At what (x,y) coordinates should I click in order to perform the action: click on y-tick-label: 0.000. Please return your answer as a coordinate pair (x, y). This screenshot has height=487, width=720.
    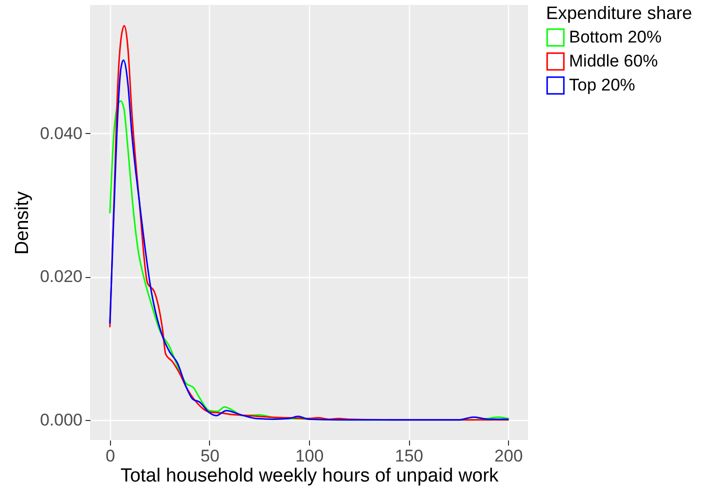
    Looking at the image, I should click on (61, 420).